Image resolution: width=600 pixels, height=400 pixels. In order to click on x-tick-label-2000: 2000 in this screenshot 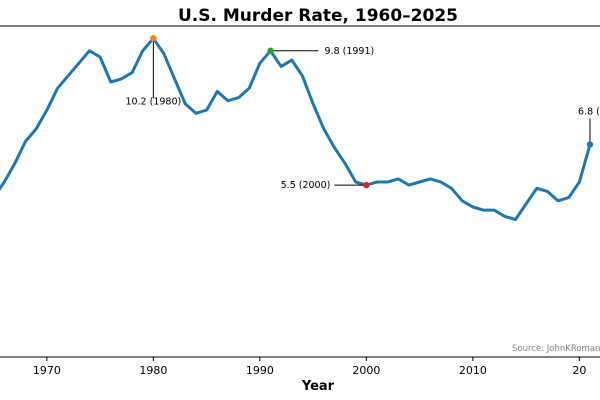, I will do `click(366, 370)`.